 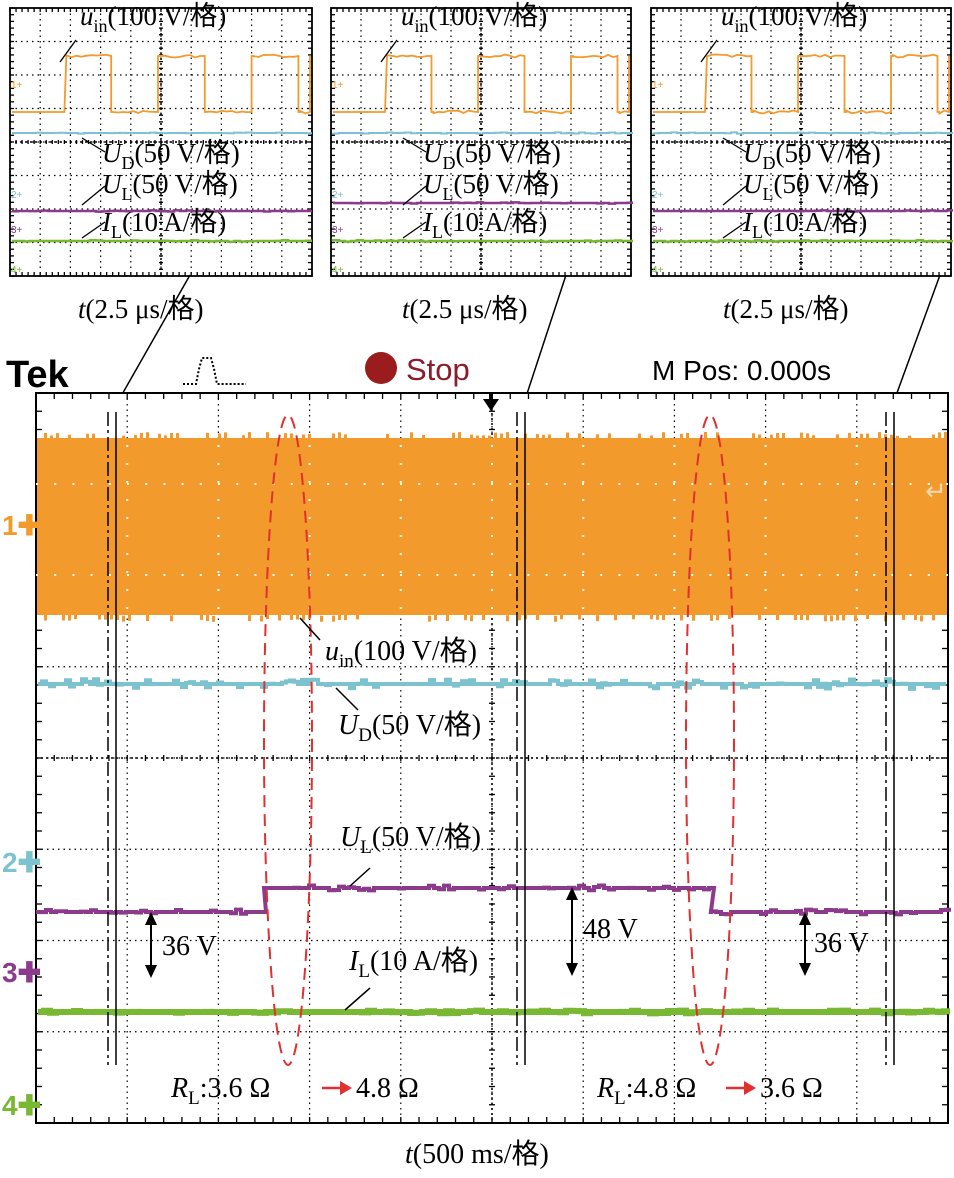 I want to click on inset2-time-label: t(2.5 μs/格), so click(x=464, y=309).